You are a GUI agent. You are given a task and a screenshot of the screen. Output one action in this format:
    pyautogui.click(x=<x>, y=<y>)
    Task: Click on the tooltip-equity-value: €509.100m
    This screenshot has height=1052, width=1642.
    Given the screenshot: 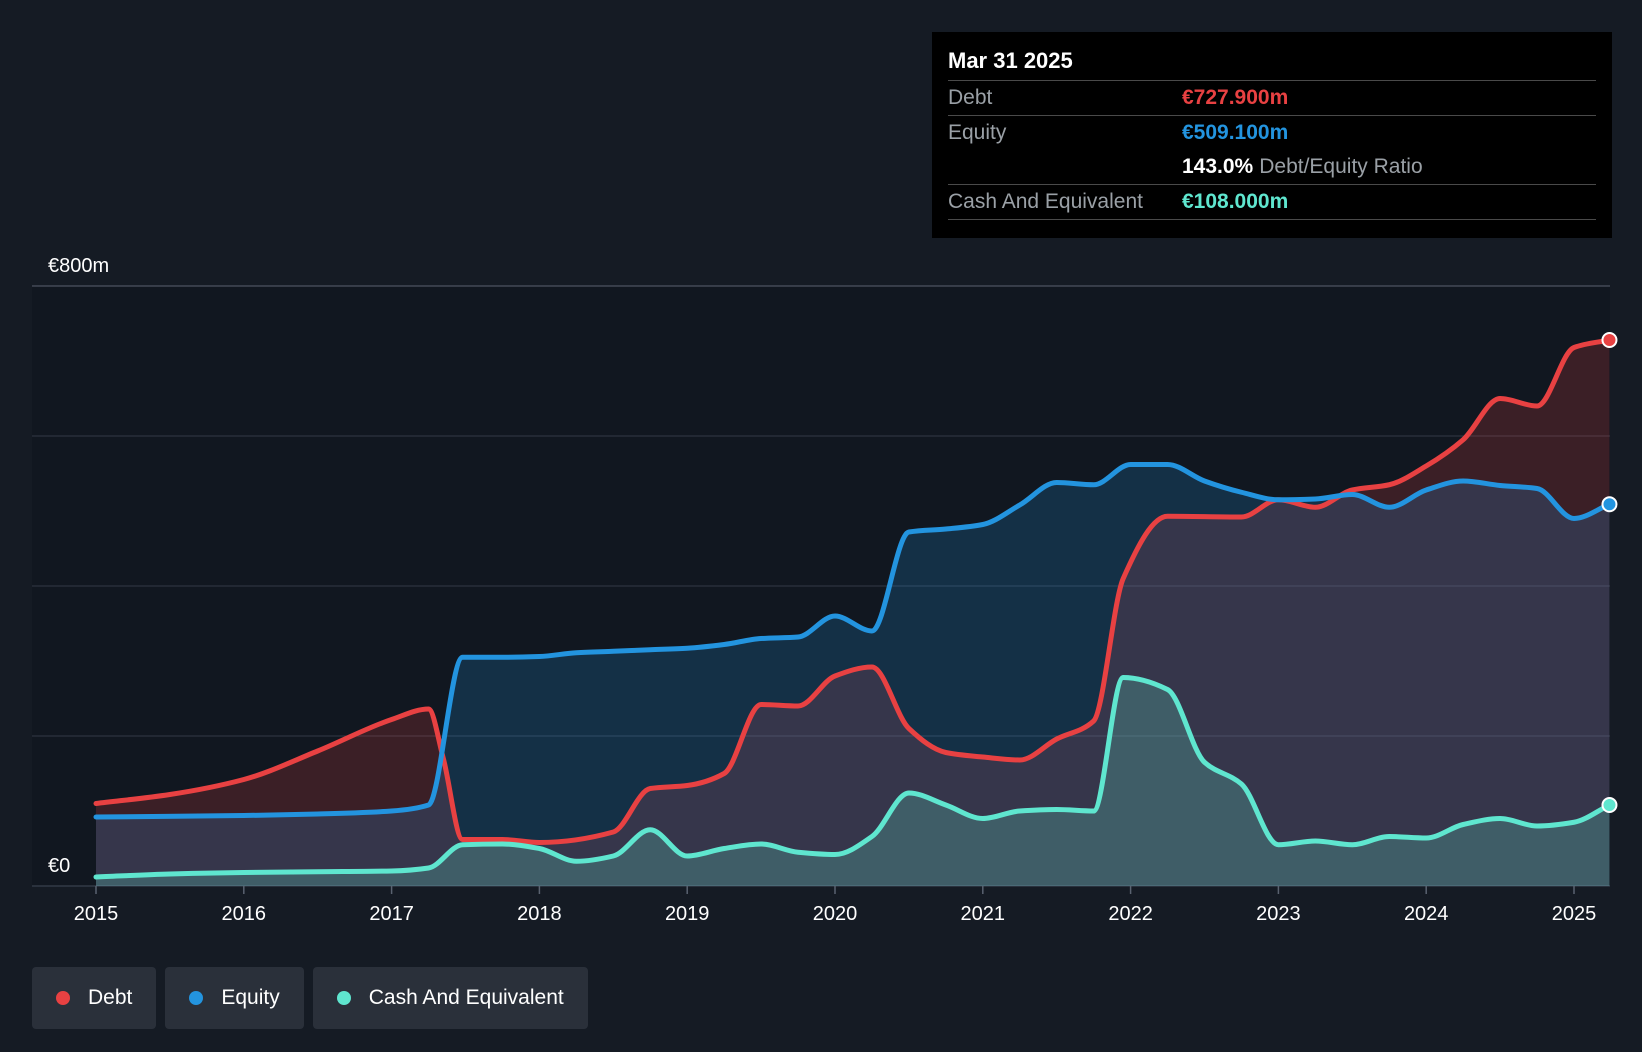 What is the action you would take?
    pyautogui.click(x=1235, y=132)
    